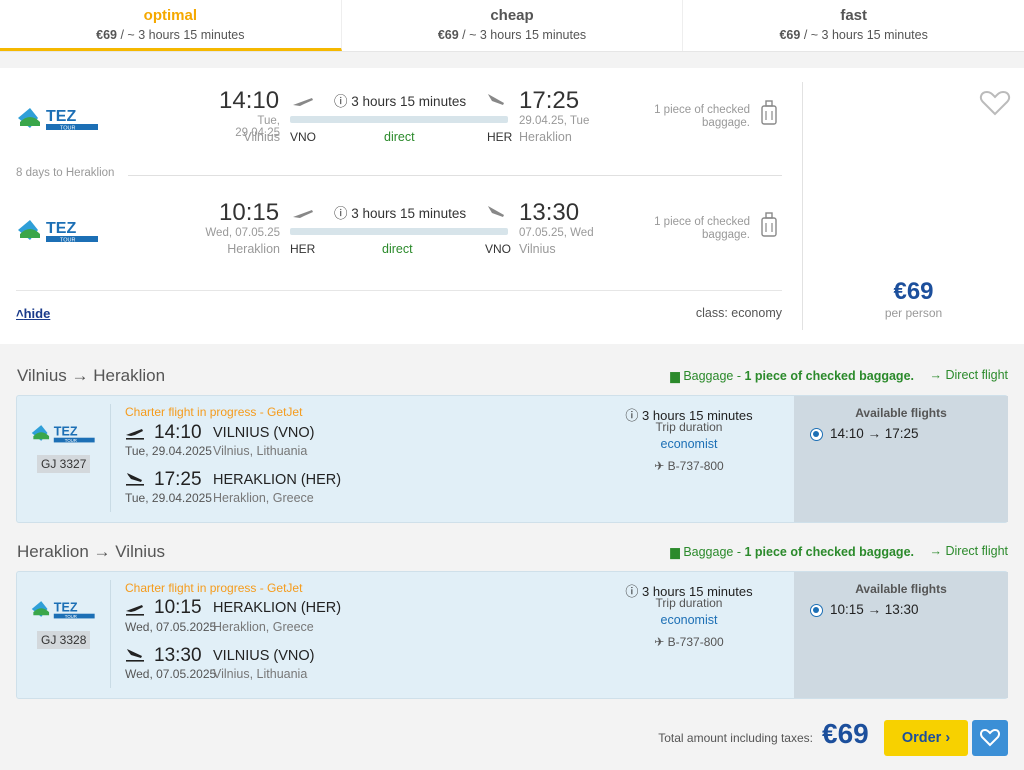 The image size is (1024, 770). I want to click on airline-logo-text: TEZ, so click(66, 607).